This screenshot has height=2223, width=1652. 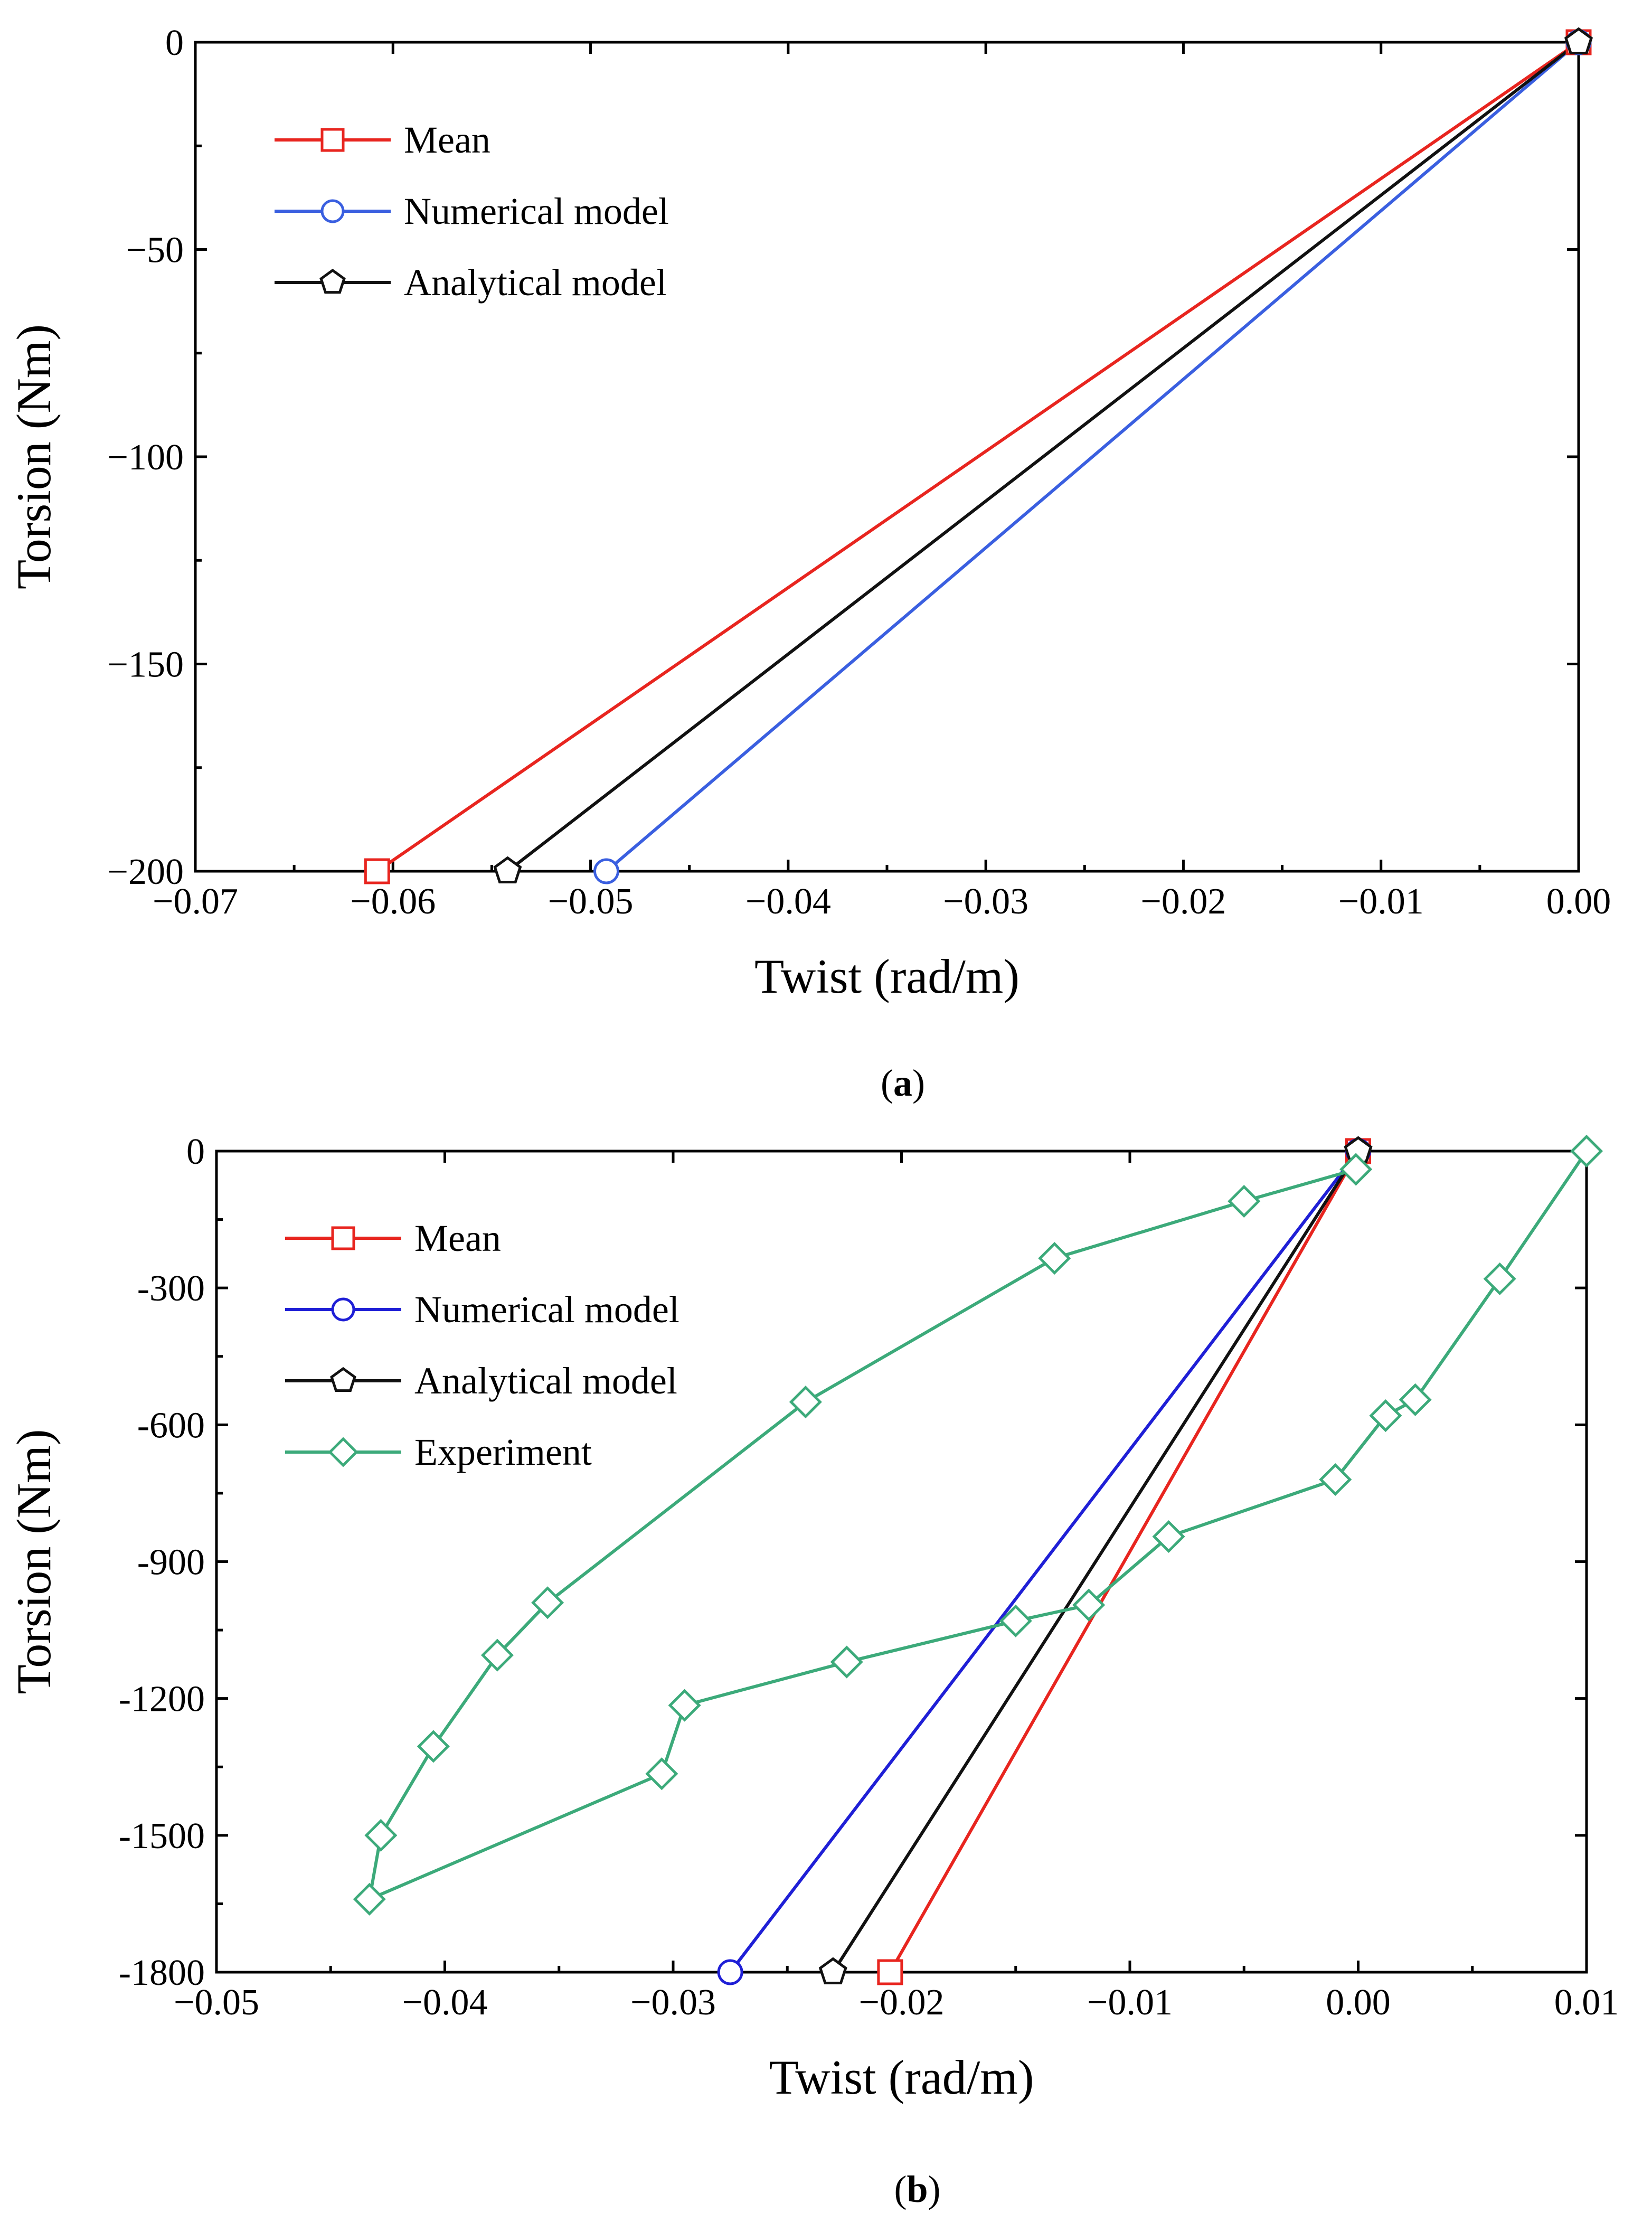 What do you see at coordinates (171, 1289) in the screenshot?
I see `y-tick-label: -300` at bounding box center [171, 1289].